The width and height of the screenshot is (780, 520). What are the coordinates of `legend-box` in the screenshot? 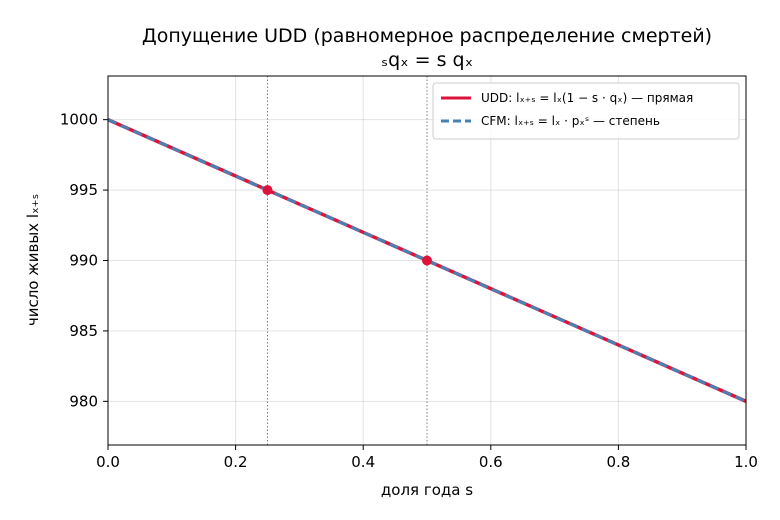 It's located at (586, 111).